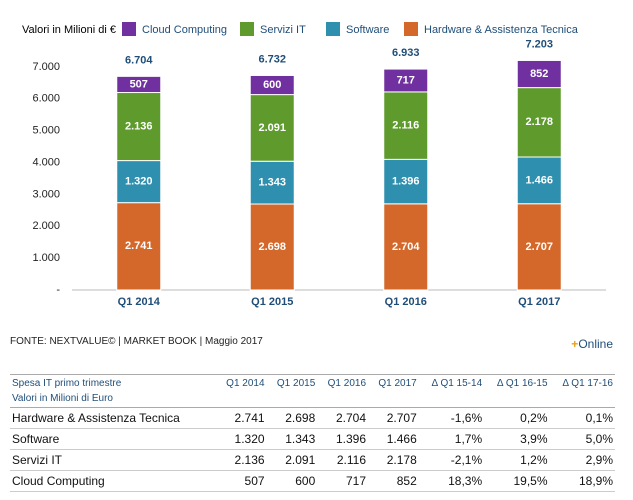 The image size is (633, 500). What do you see at coordinates (582, 481) in the screenshot?
I see `table-cell: 18,9%` at bounding box center [582, 481].